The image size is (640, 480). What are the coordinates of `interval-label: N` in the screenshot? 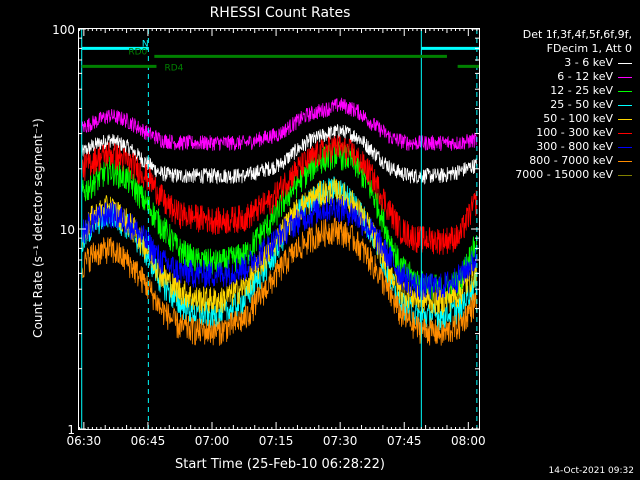 It's located at (145, 44).